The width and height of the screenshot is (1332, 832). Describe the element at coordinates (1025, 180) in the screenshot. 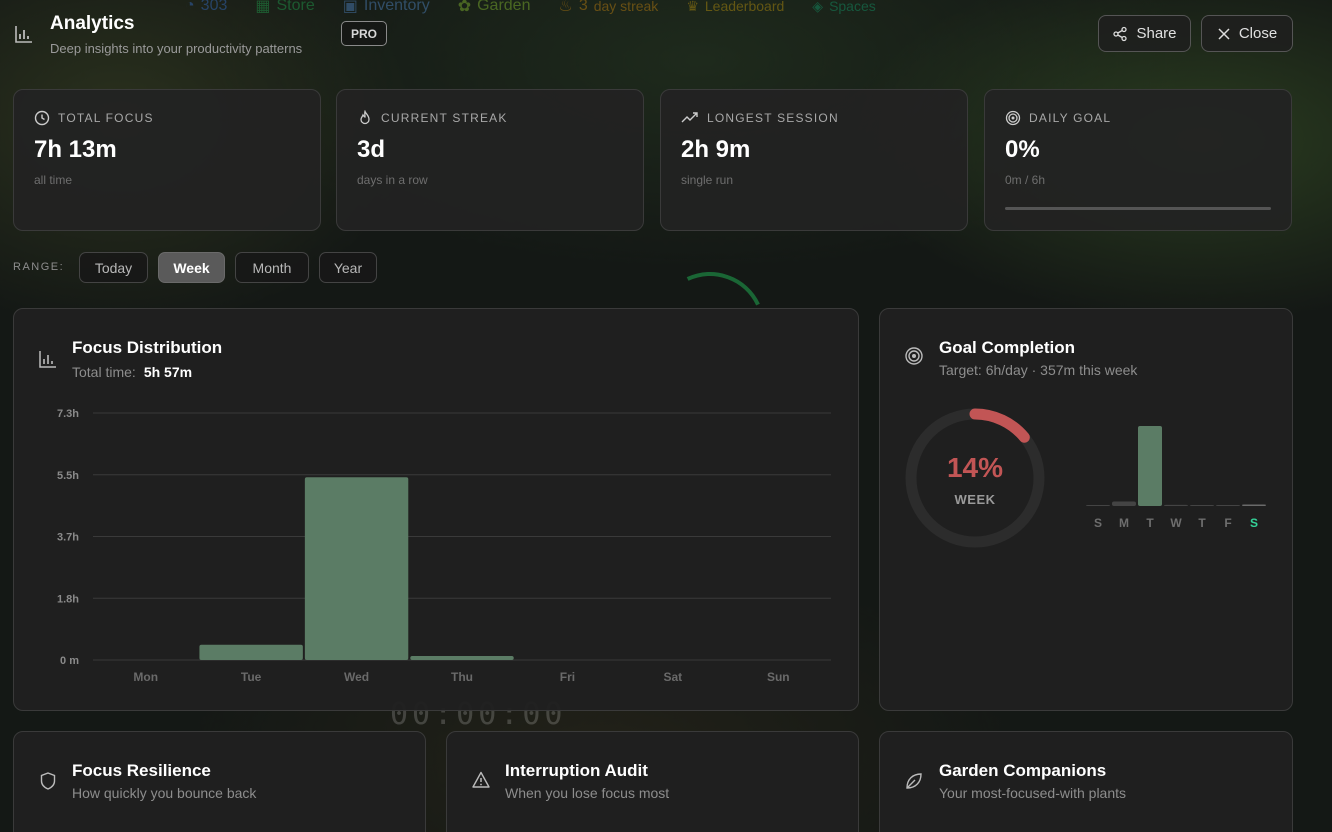

I see `stat-sub: 0m / 6h` at that location.